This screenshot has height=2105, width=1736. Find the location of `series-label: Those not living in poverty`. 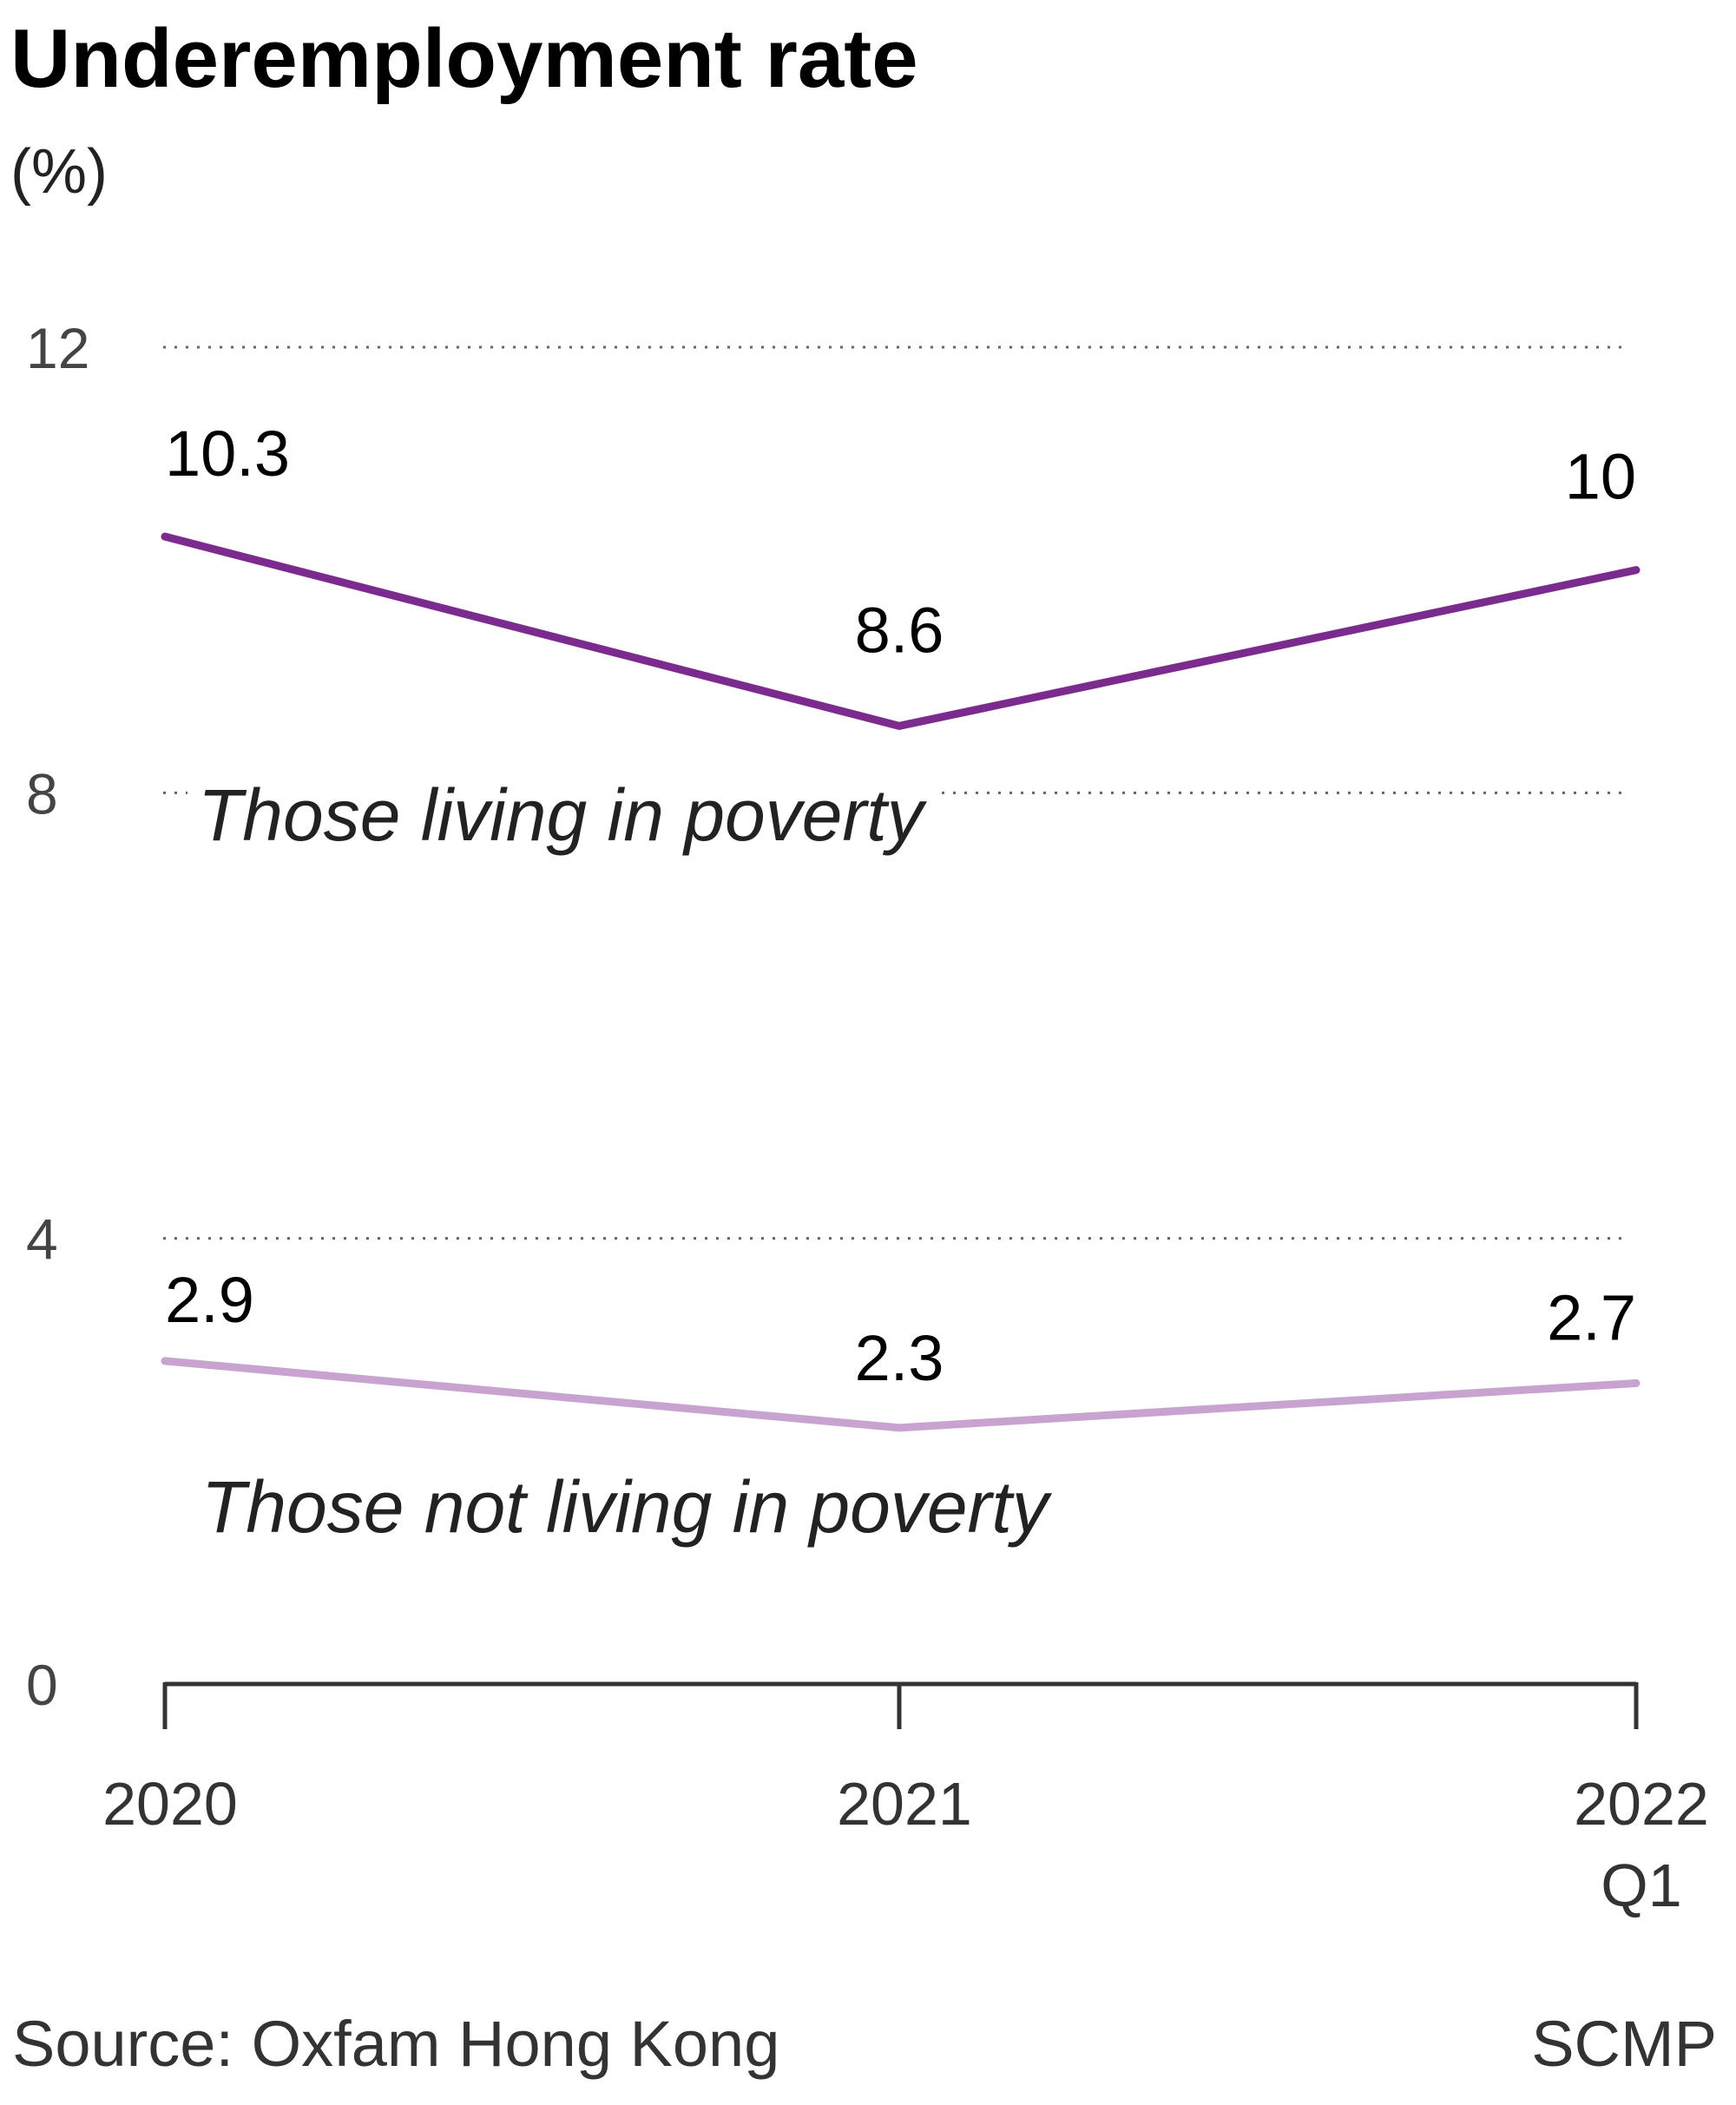

series-label: Those not living in poverty is located at coordinates (627, 1507).